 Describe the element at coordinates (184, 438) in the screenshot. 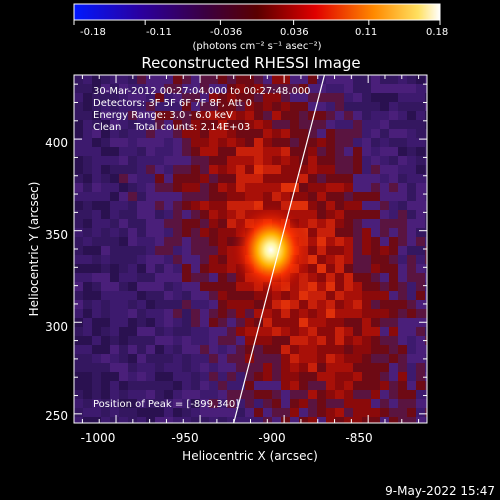

I see `x-tick-label: -950` at that location.